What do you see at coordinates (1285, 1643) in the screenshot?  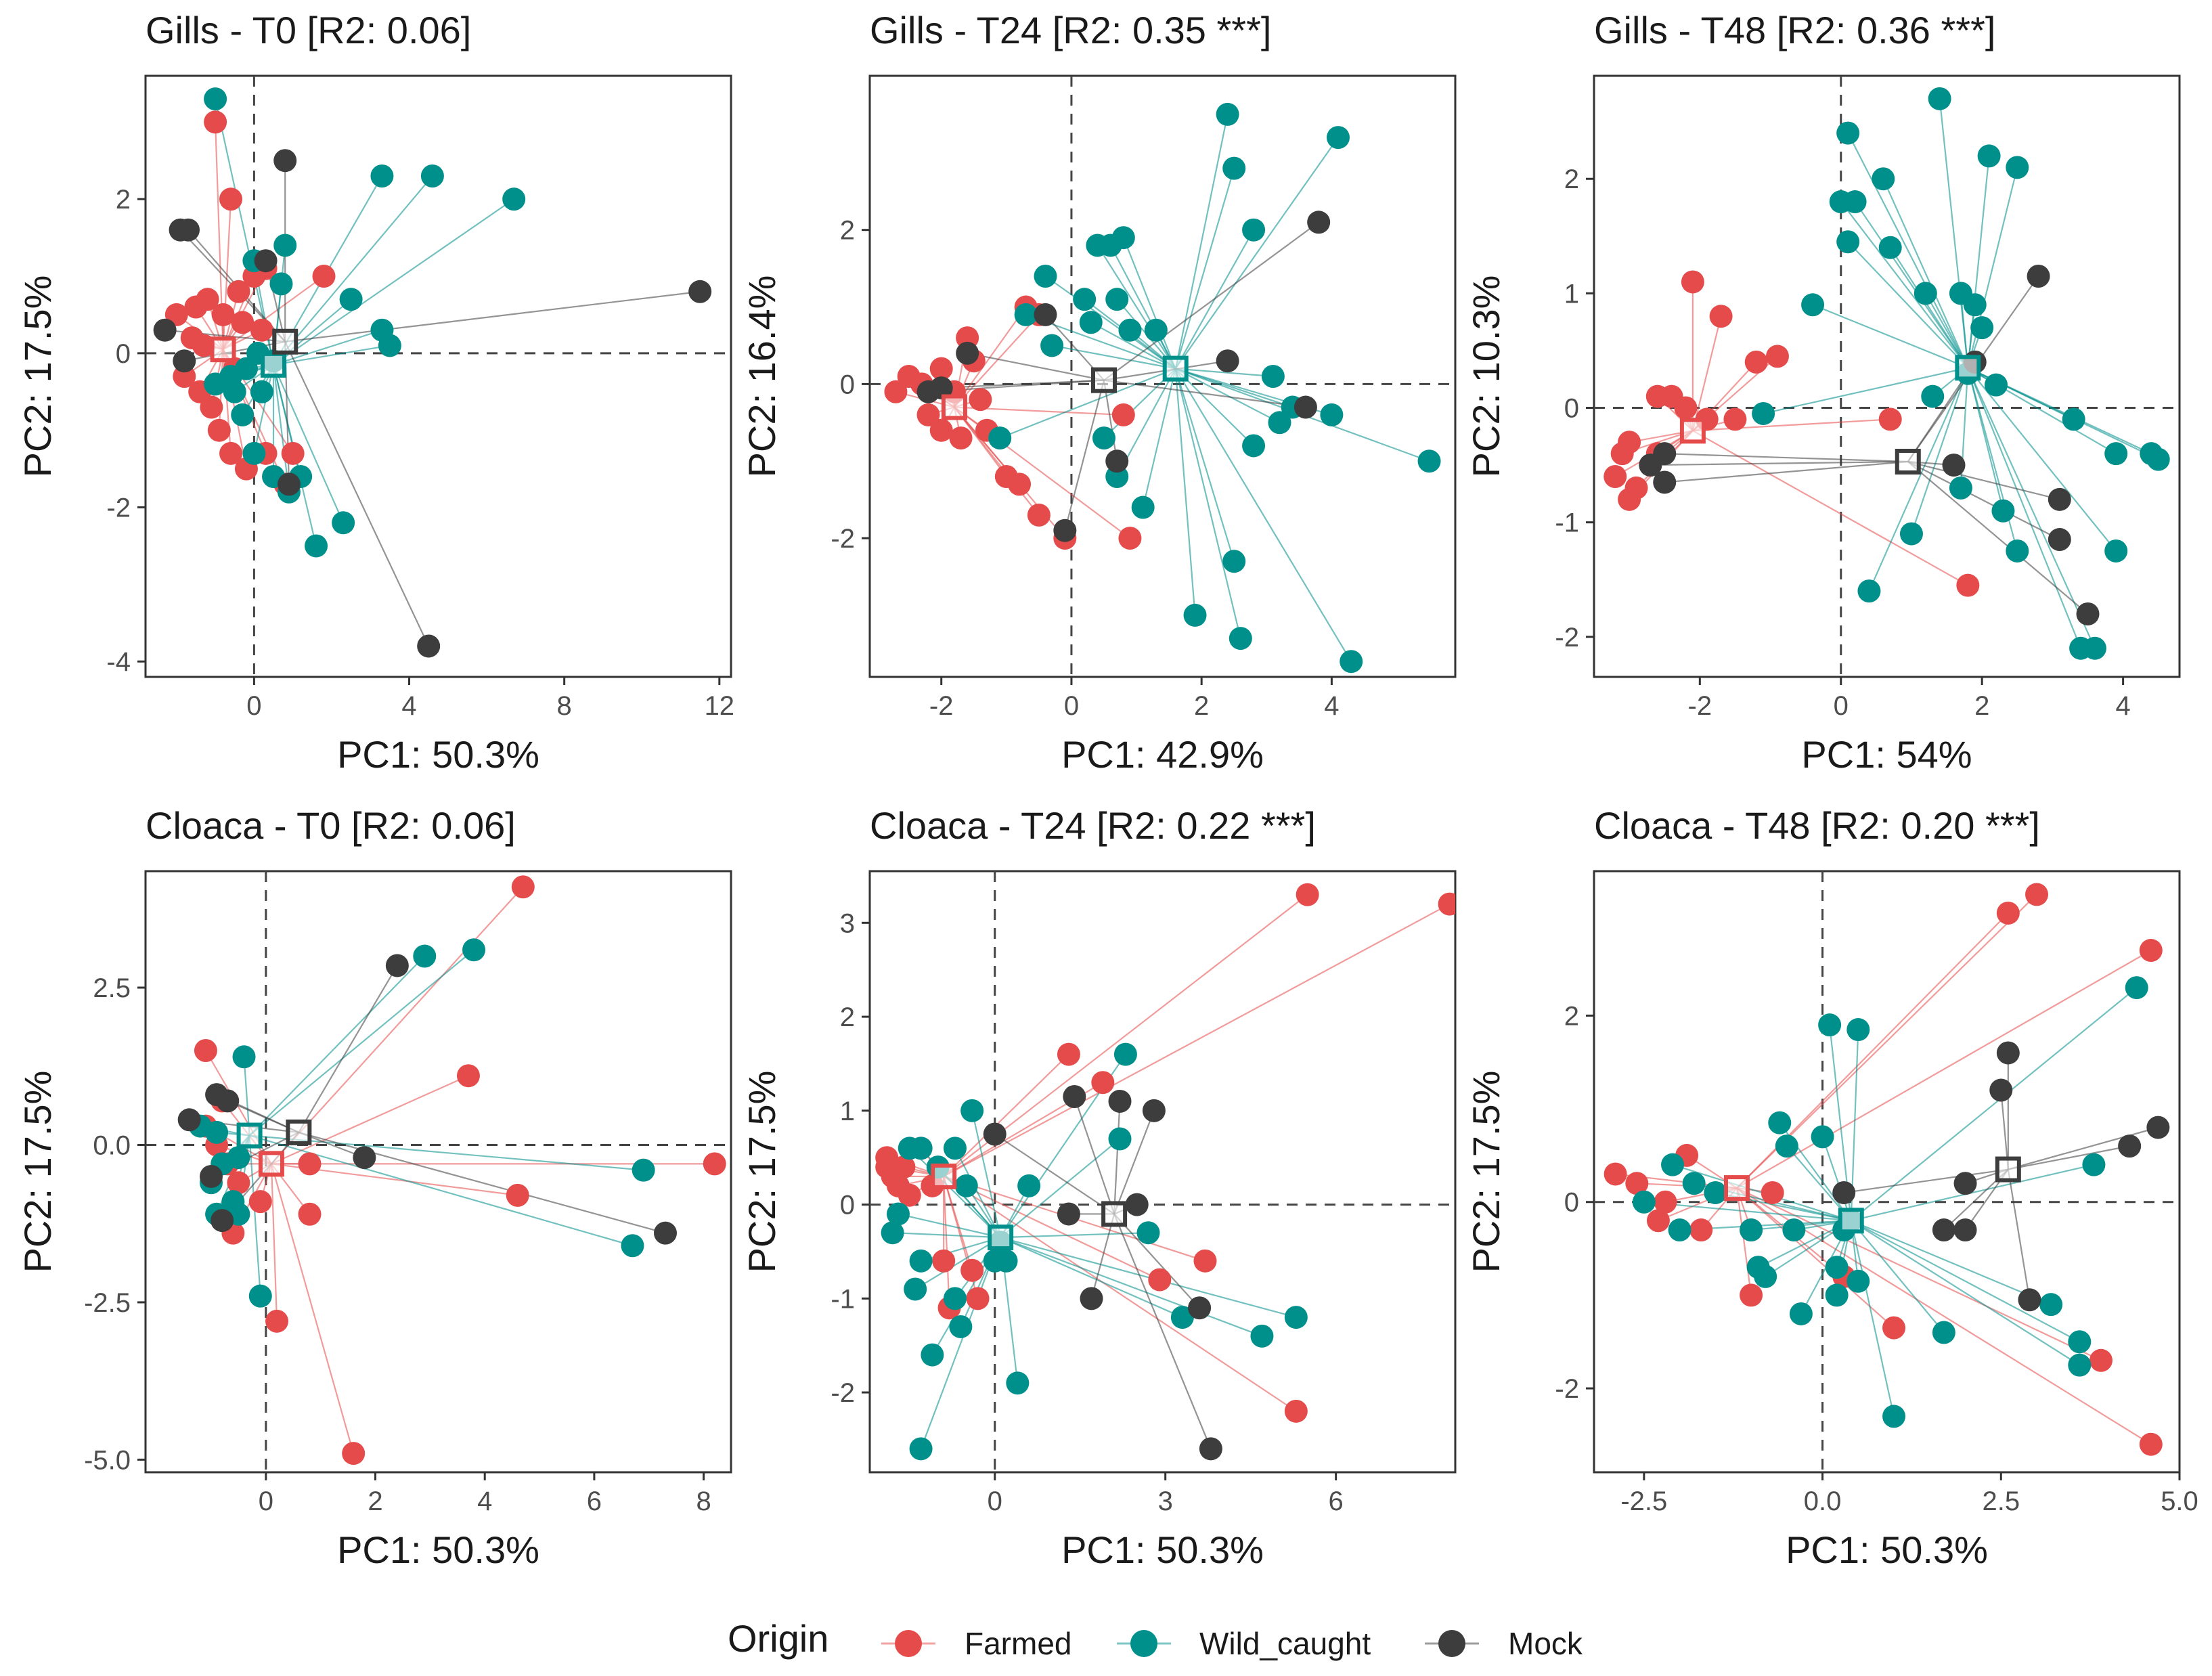 I see `legend-label-wild-caught: Wild_caught` at bounding box center [1285, 1643].